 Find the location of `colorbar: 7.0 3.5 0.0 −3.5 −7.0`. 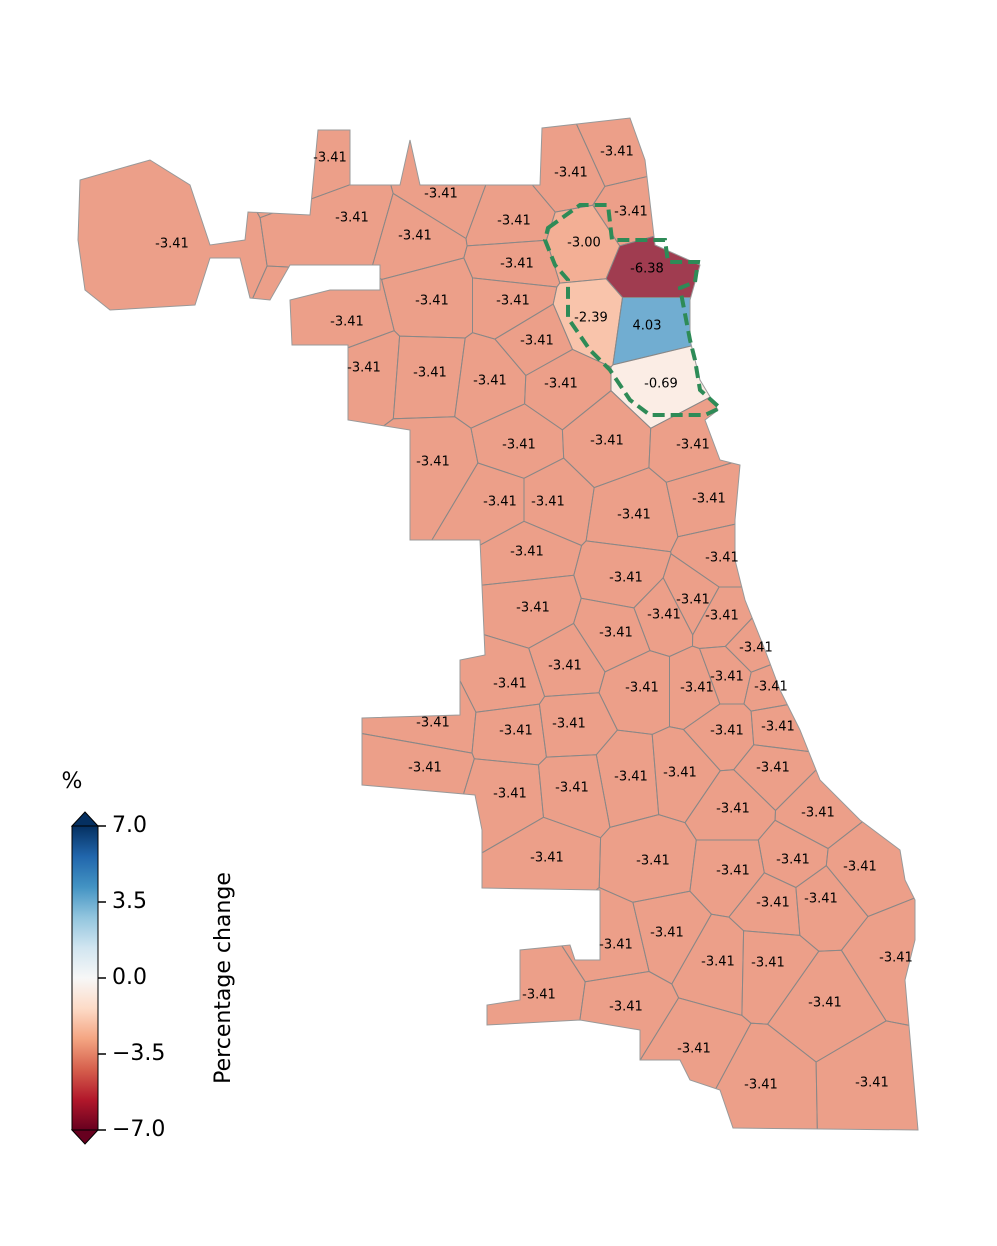

colorbar: 7.0 3.5 0.0 −3.5 −7.0 is located at coordinates (117, 978).